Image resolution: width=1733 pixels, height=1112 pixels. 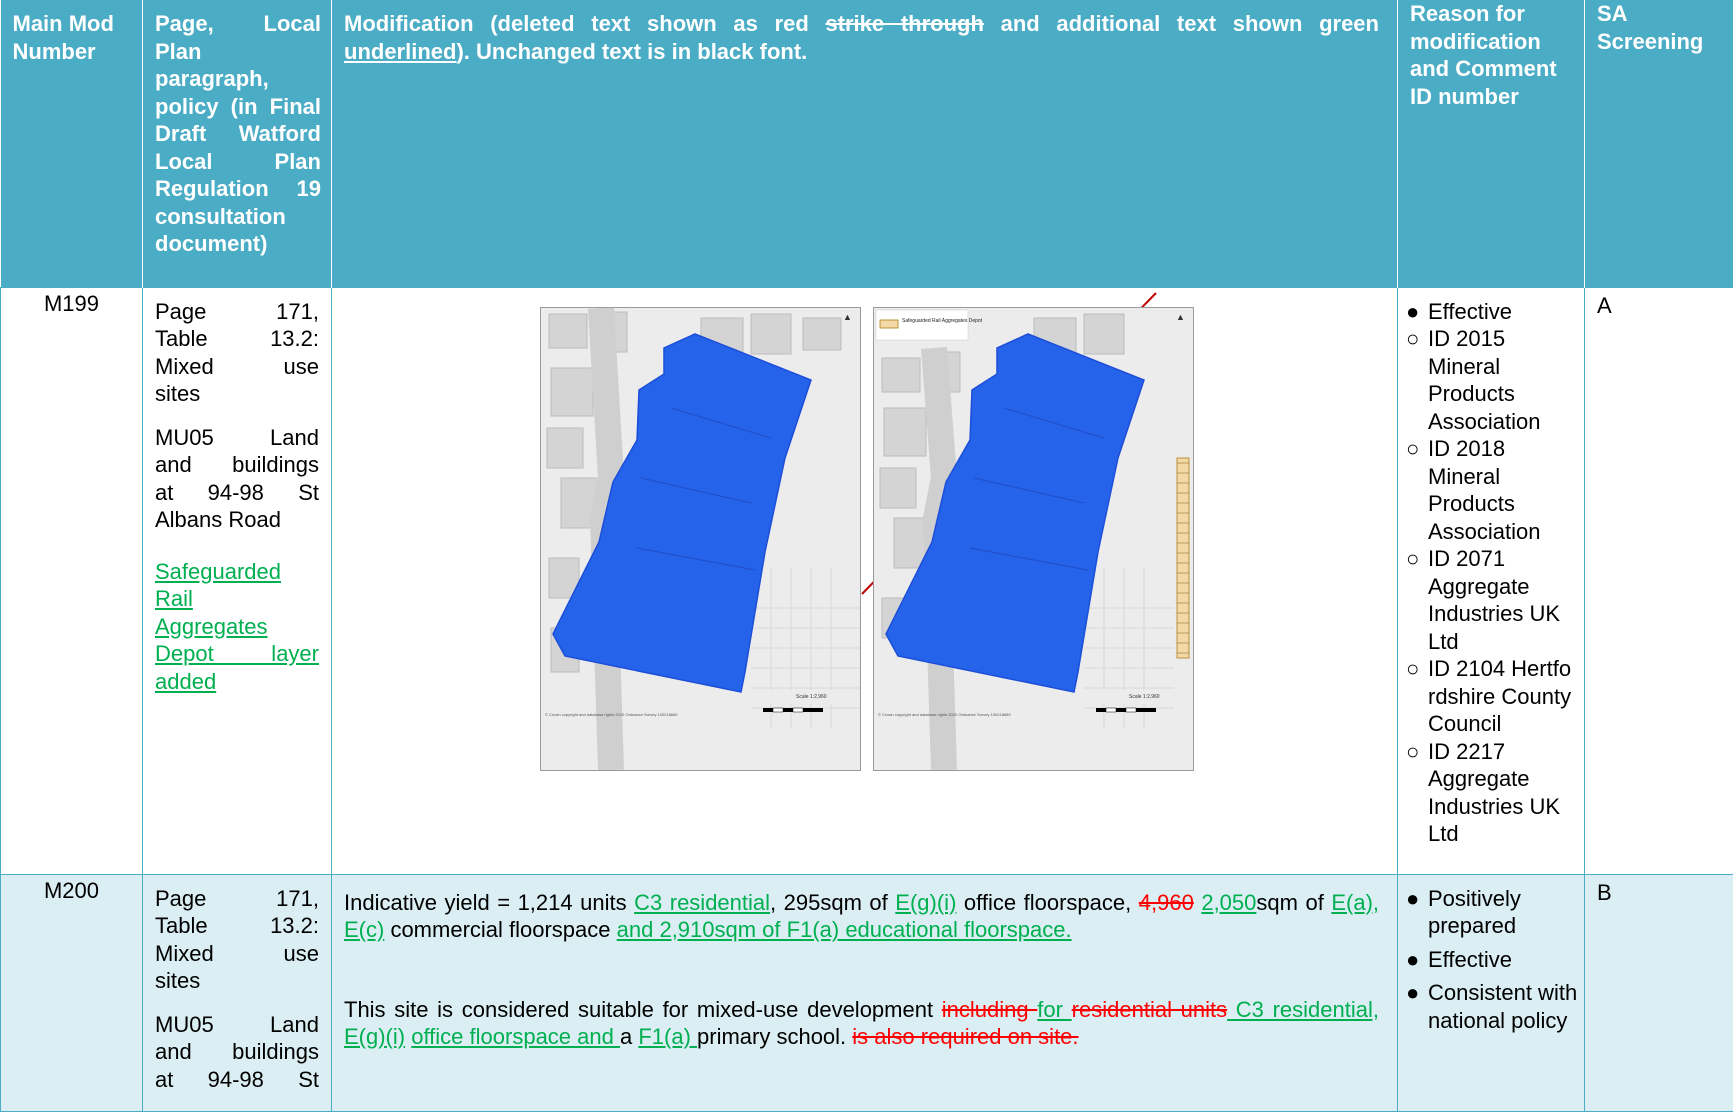 What do you see at coordinates (237, 682) in the screenshot?
I see `added-line: added` at bounding box center [237, 682].